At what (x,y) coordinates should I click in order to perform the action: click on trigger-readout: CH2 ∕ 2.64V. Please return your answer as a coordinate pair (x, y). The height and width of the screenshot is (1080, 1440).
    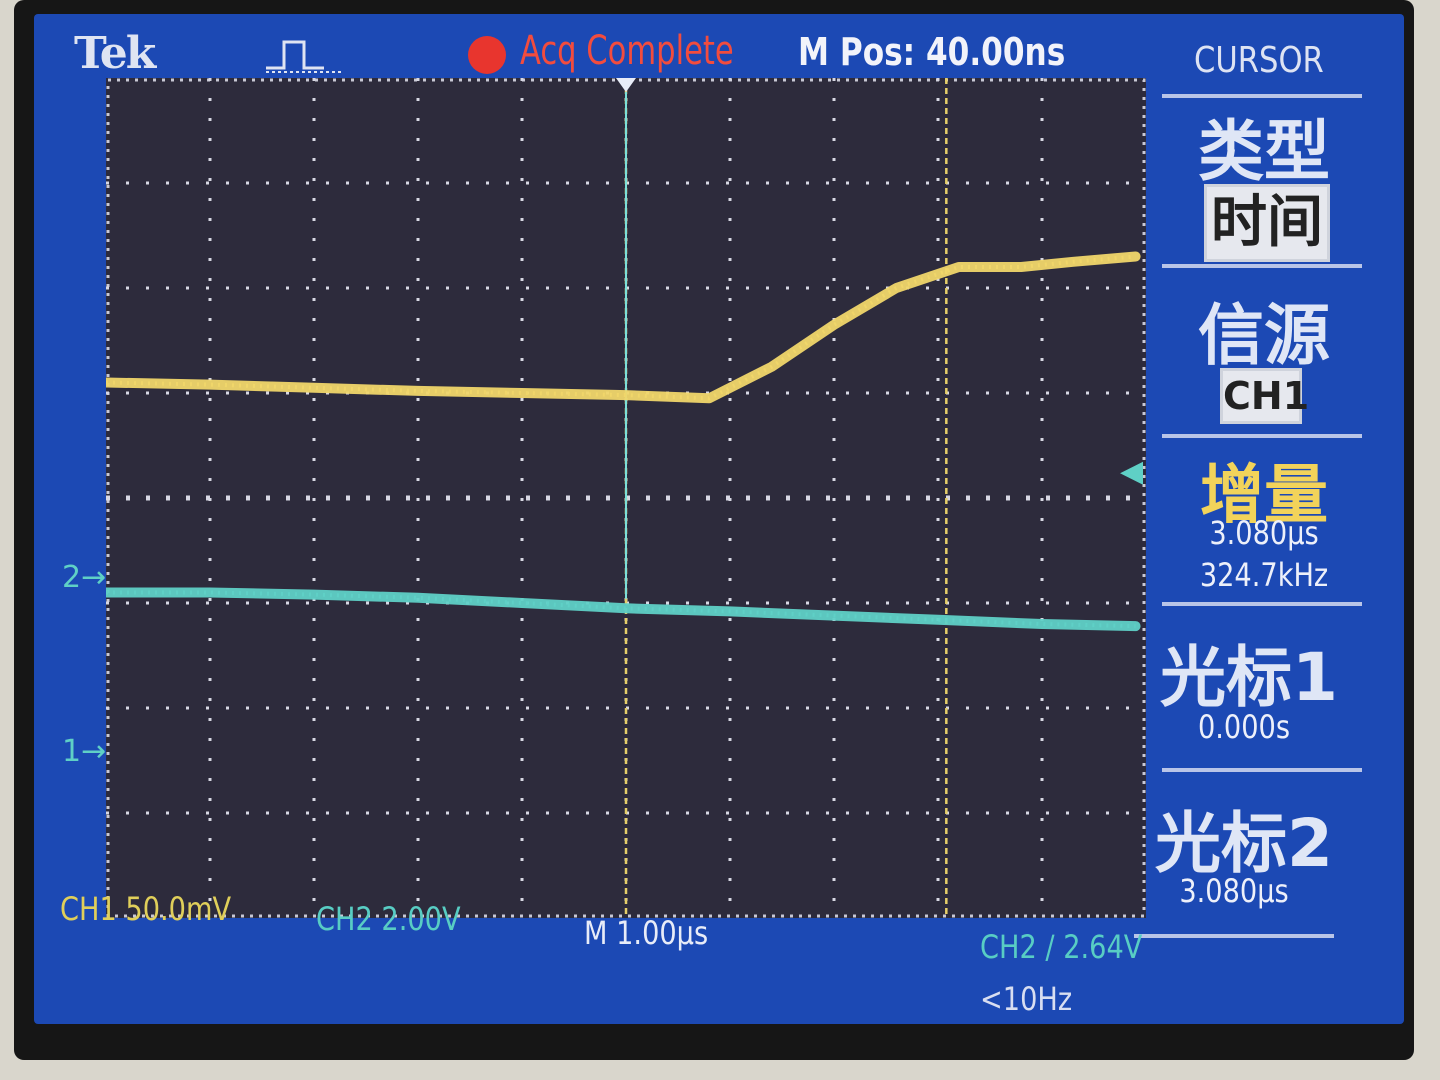
    Looking at the image, I should click on (1061, 947).